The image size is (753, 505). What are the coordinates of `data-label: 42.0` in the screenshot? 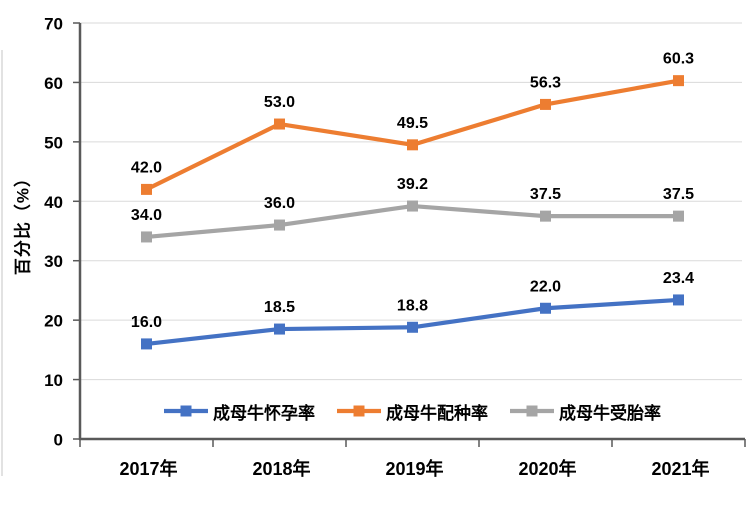 It's located at (146, 167).